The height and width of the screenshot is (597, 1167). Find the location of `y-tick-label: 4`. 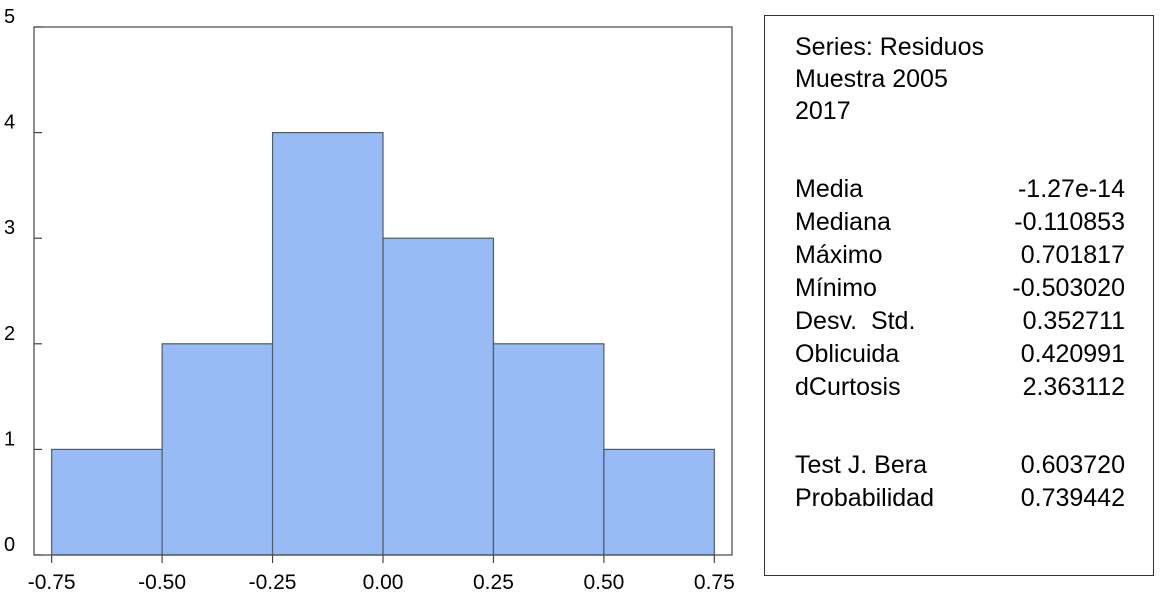

y-tick-label: 4 is located at coordinates (9, 123).